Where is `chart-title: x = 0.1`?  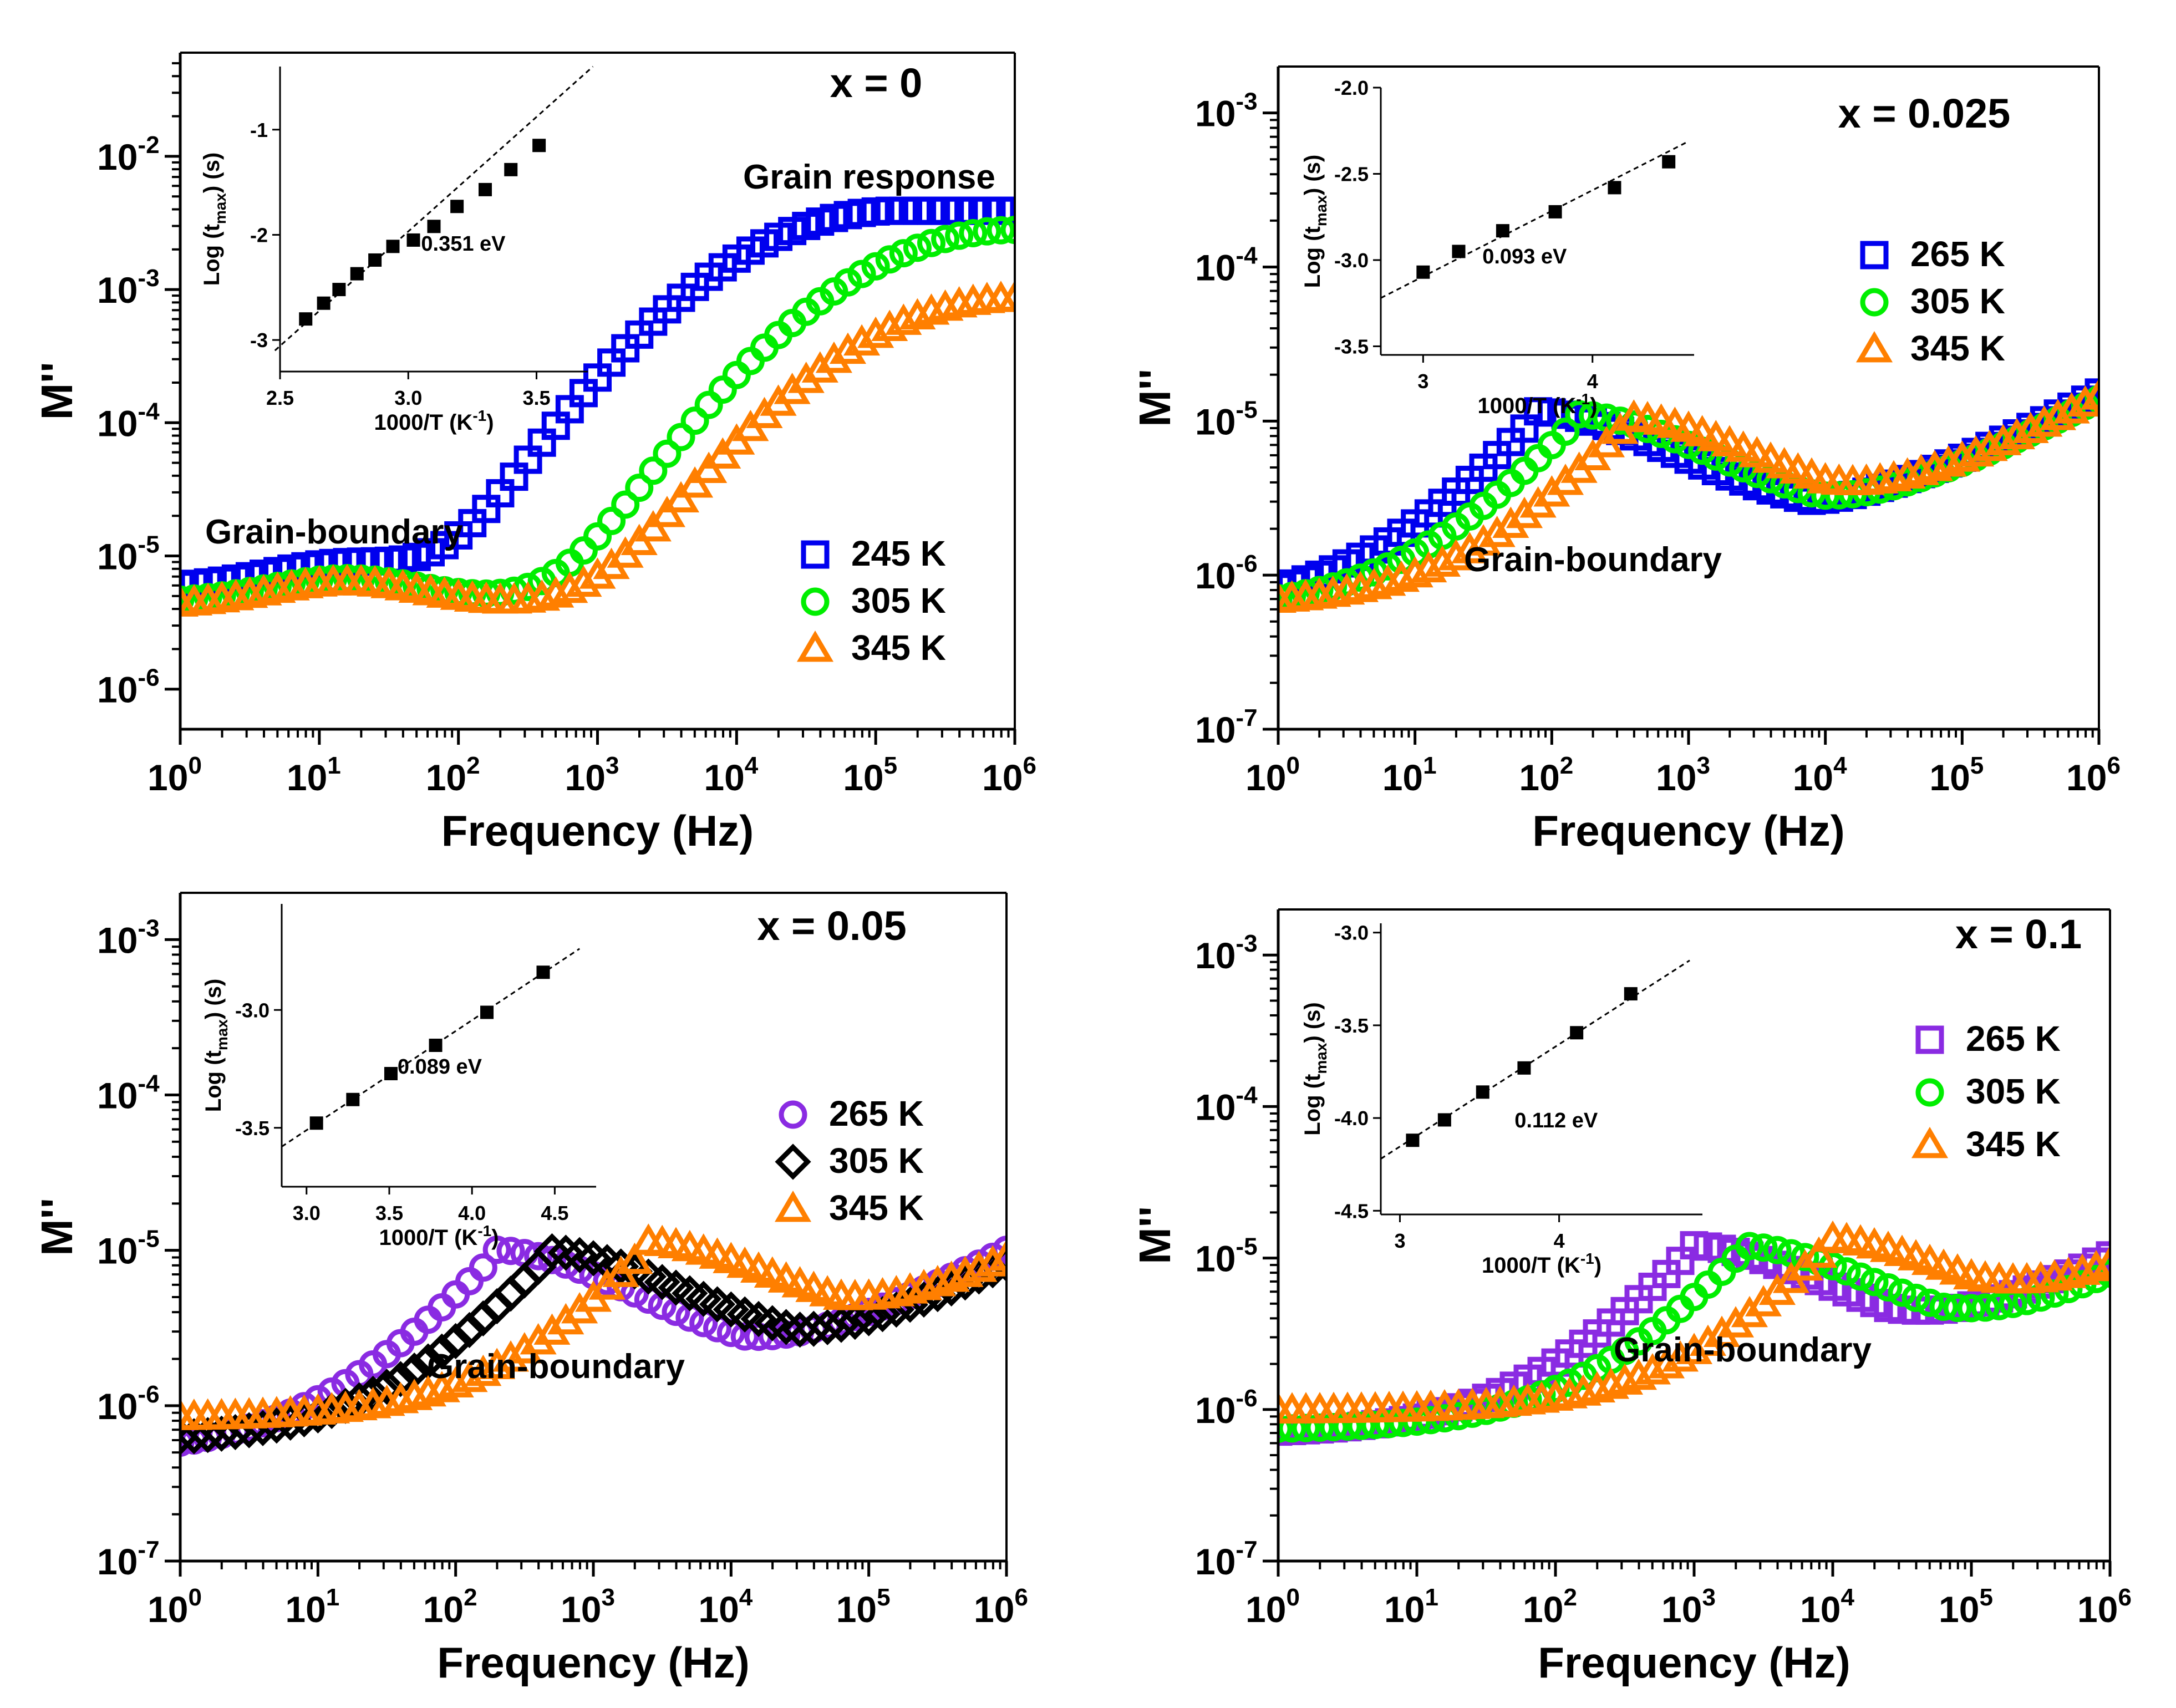 chart-title: x = 0.1 is located at coordinates (2018, 934).